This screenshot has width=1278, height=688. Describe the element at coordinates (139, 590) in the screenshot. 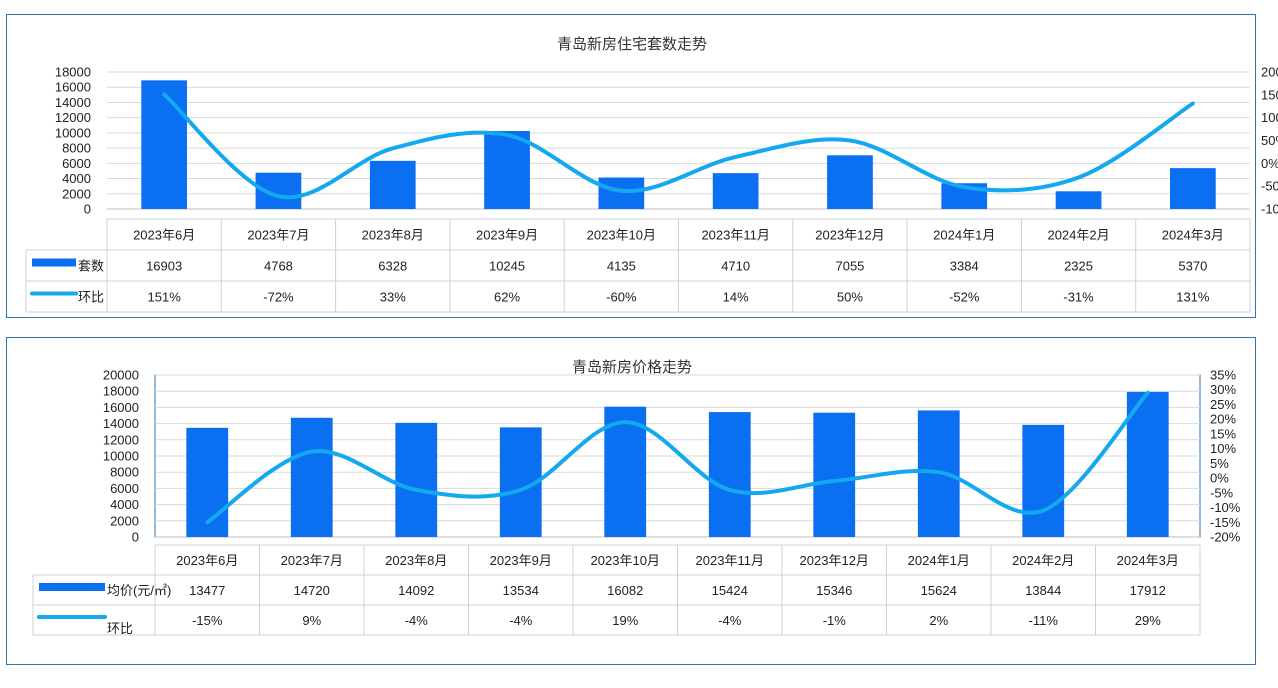

I see `legend-label-bar: 均价(元/㎡)` at that location.